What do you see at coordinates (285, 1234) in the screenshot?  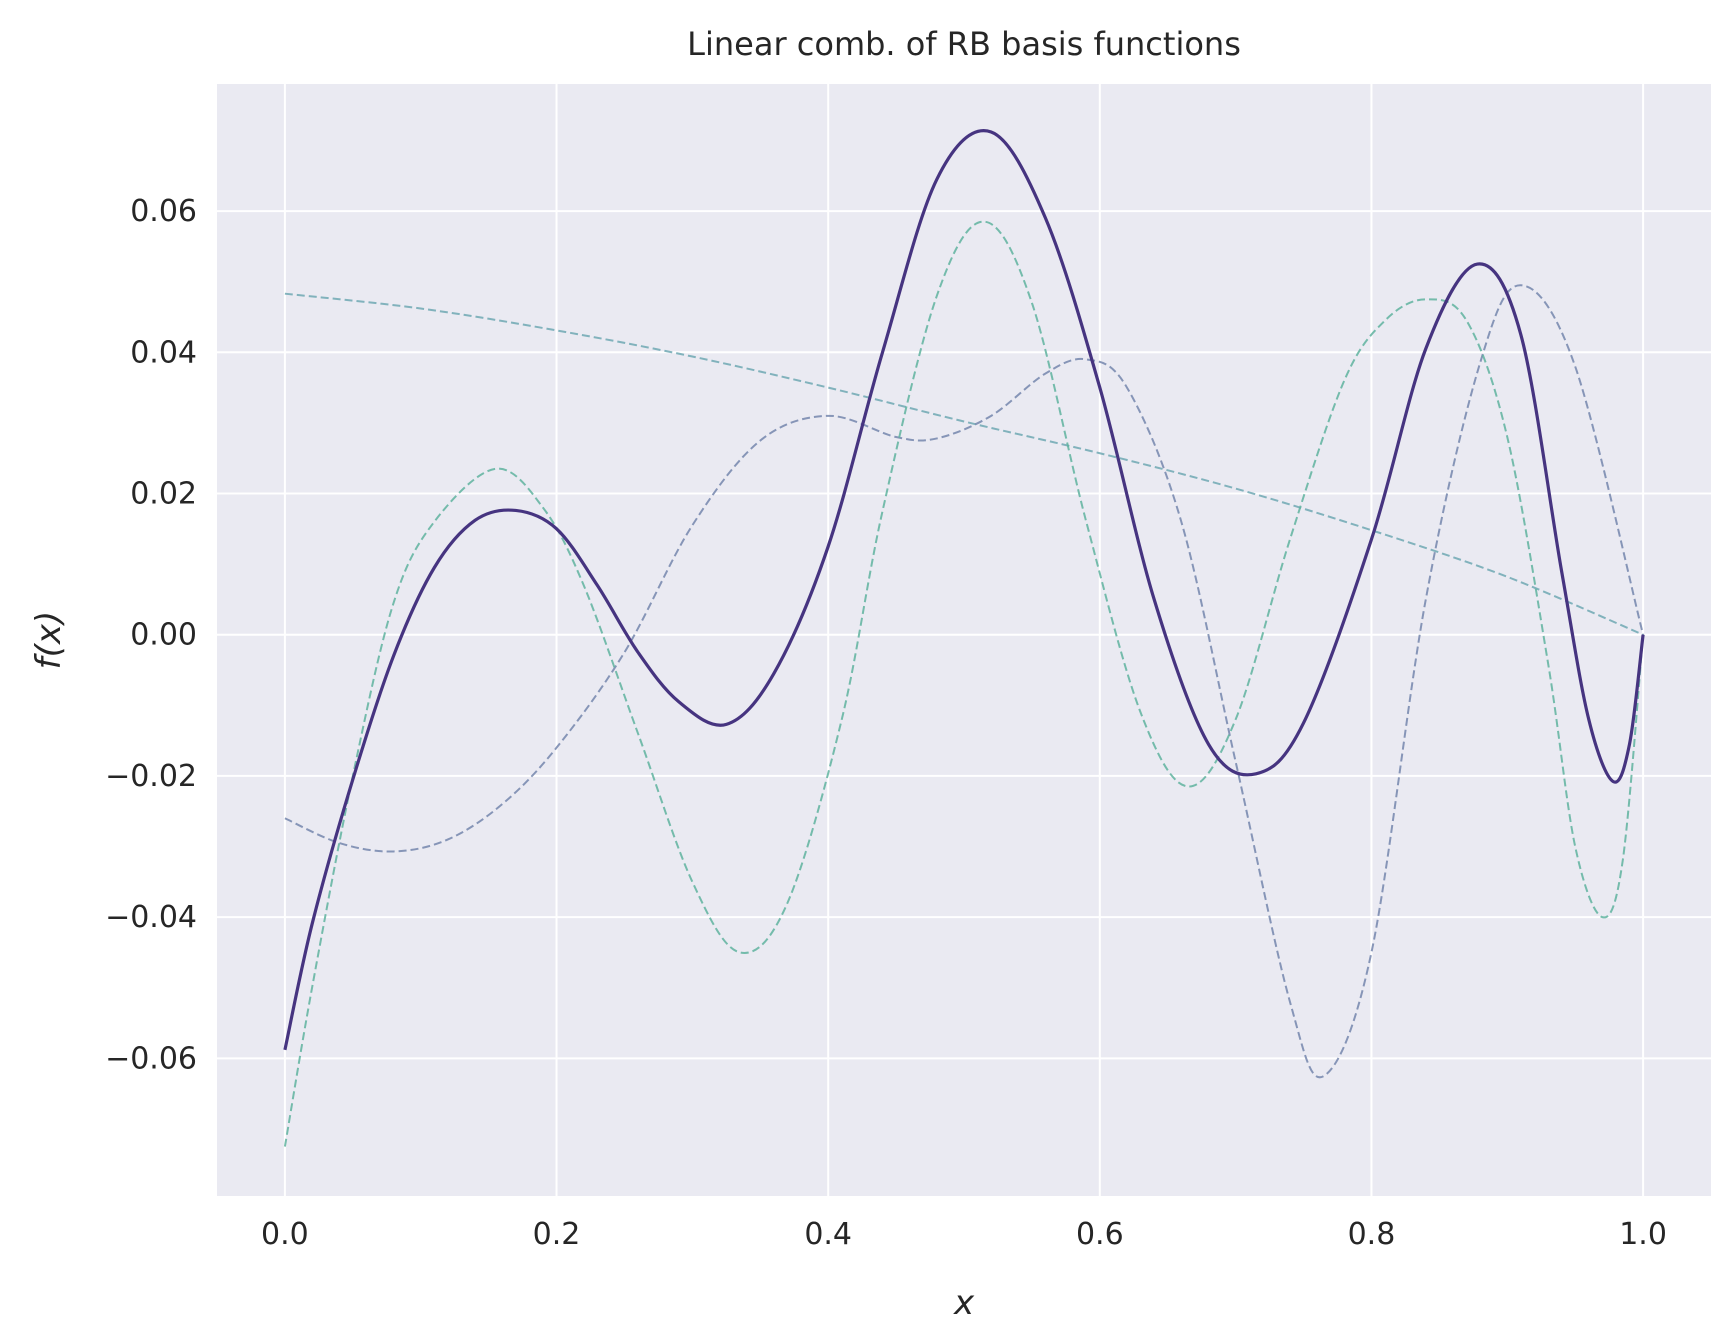 I see `x-tick-label: 0.0` at bounding box center [285, 1234].